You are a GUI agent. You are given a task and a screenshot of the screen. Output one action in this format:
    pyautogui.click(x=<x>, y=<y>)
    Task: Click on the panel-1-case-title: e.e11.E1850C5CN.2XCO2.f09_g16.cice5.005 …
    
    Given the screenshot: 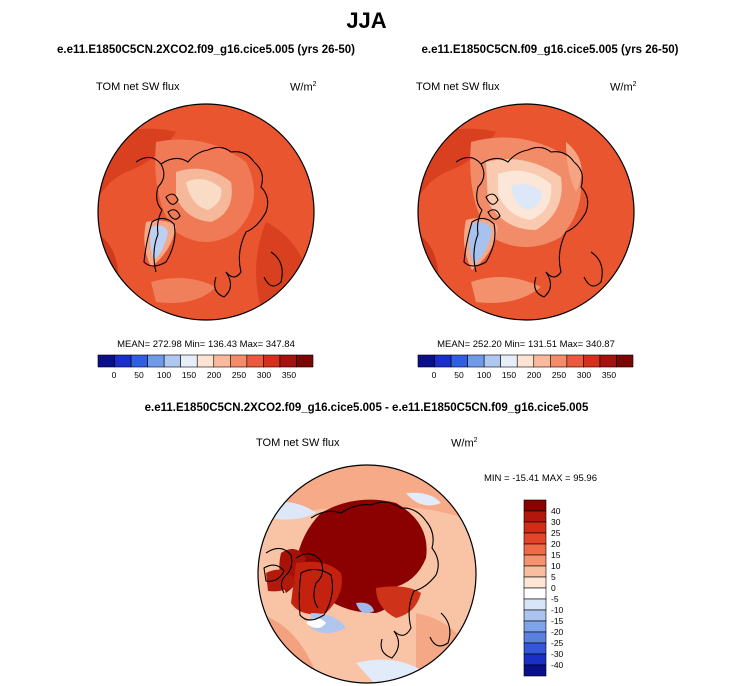 What is the action you would take?
    pyautogui.click(x=206, y=50)
    